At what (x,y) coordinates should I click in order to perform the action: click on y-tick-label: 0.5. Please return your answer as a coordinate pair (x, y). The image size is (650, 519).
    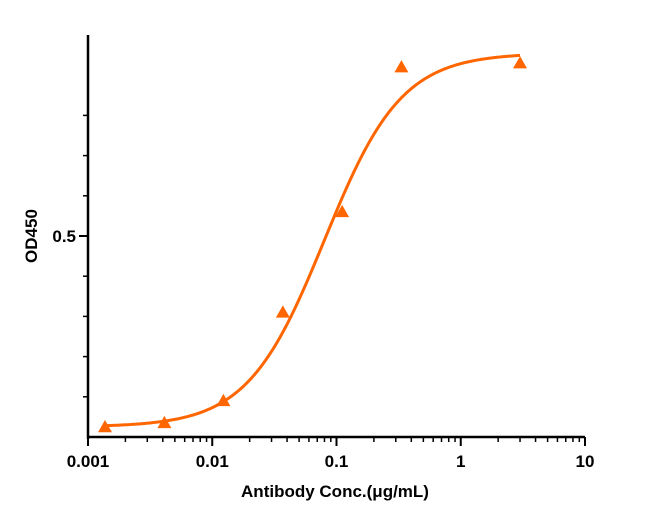
    Looking at the image, I should click on (64, 236).